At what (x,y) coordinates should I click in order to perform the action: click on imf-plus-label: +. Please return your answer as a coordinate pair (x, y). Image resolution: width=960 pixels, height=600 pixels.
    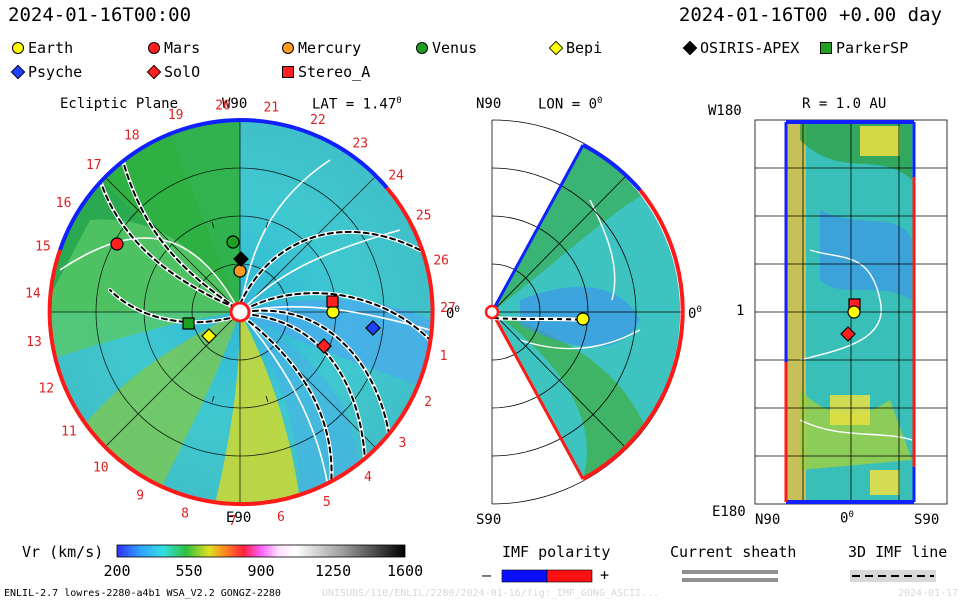
    Looking at the image, I should click on (605, 575).